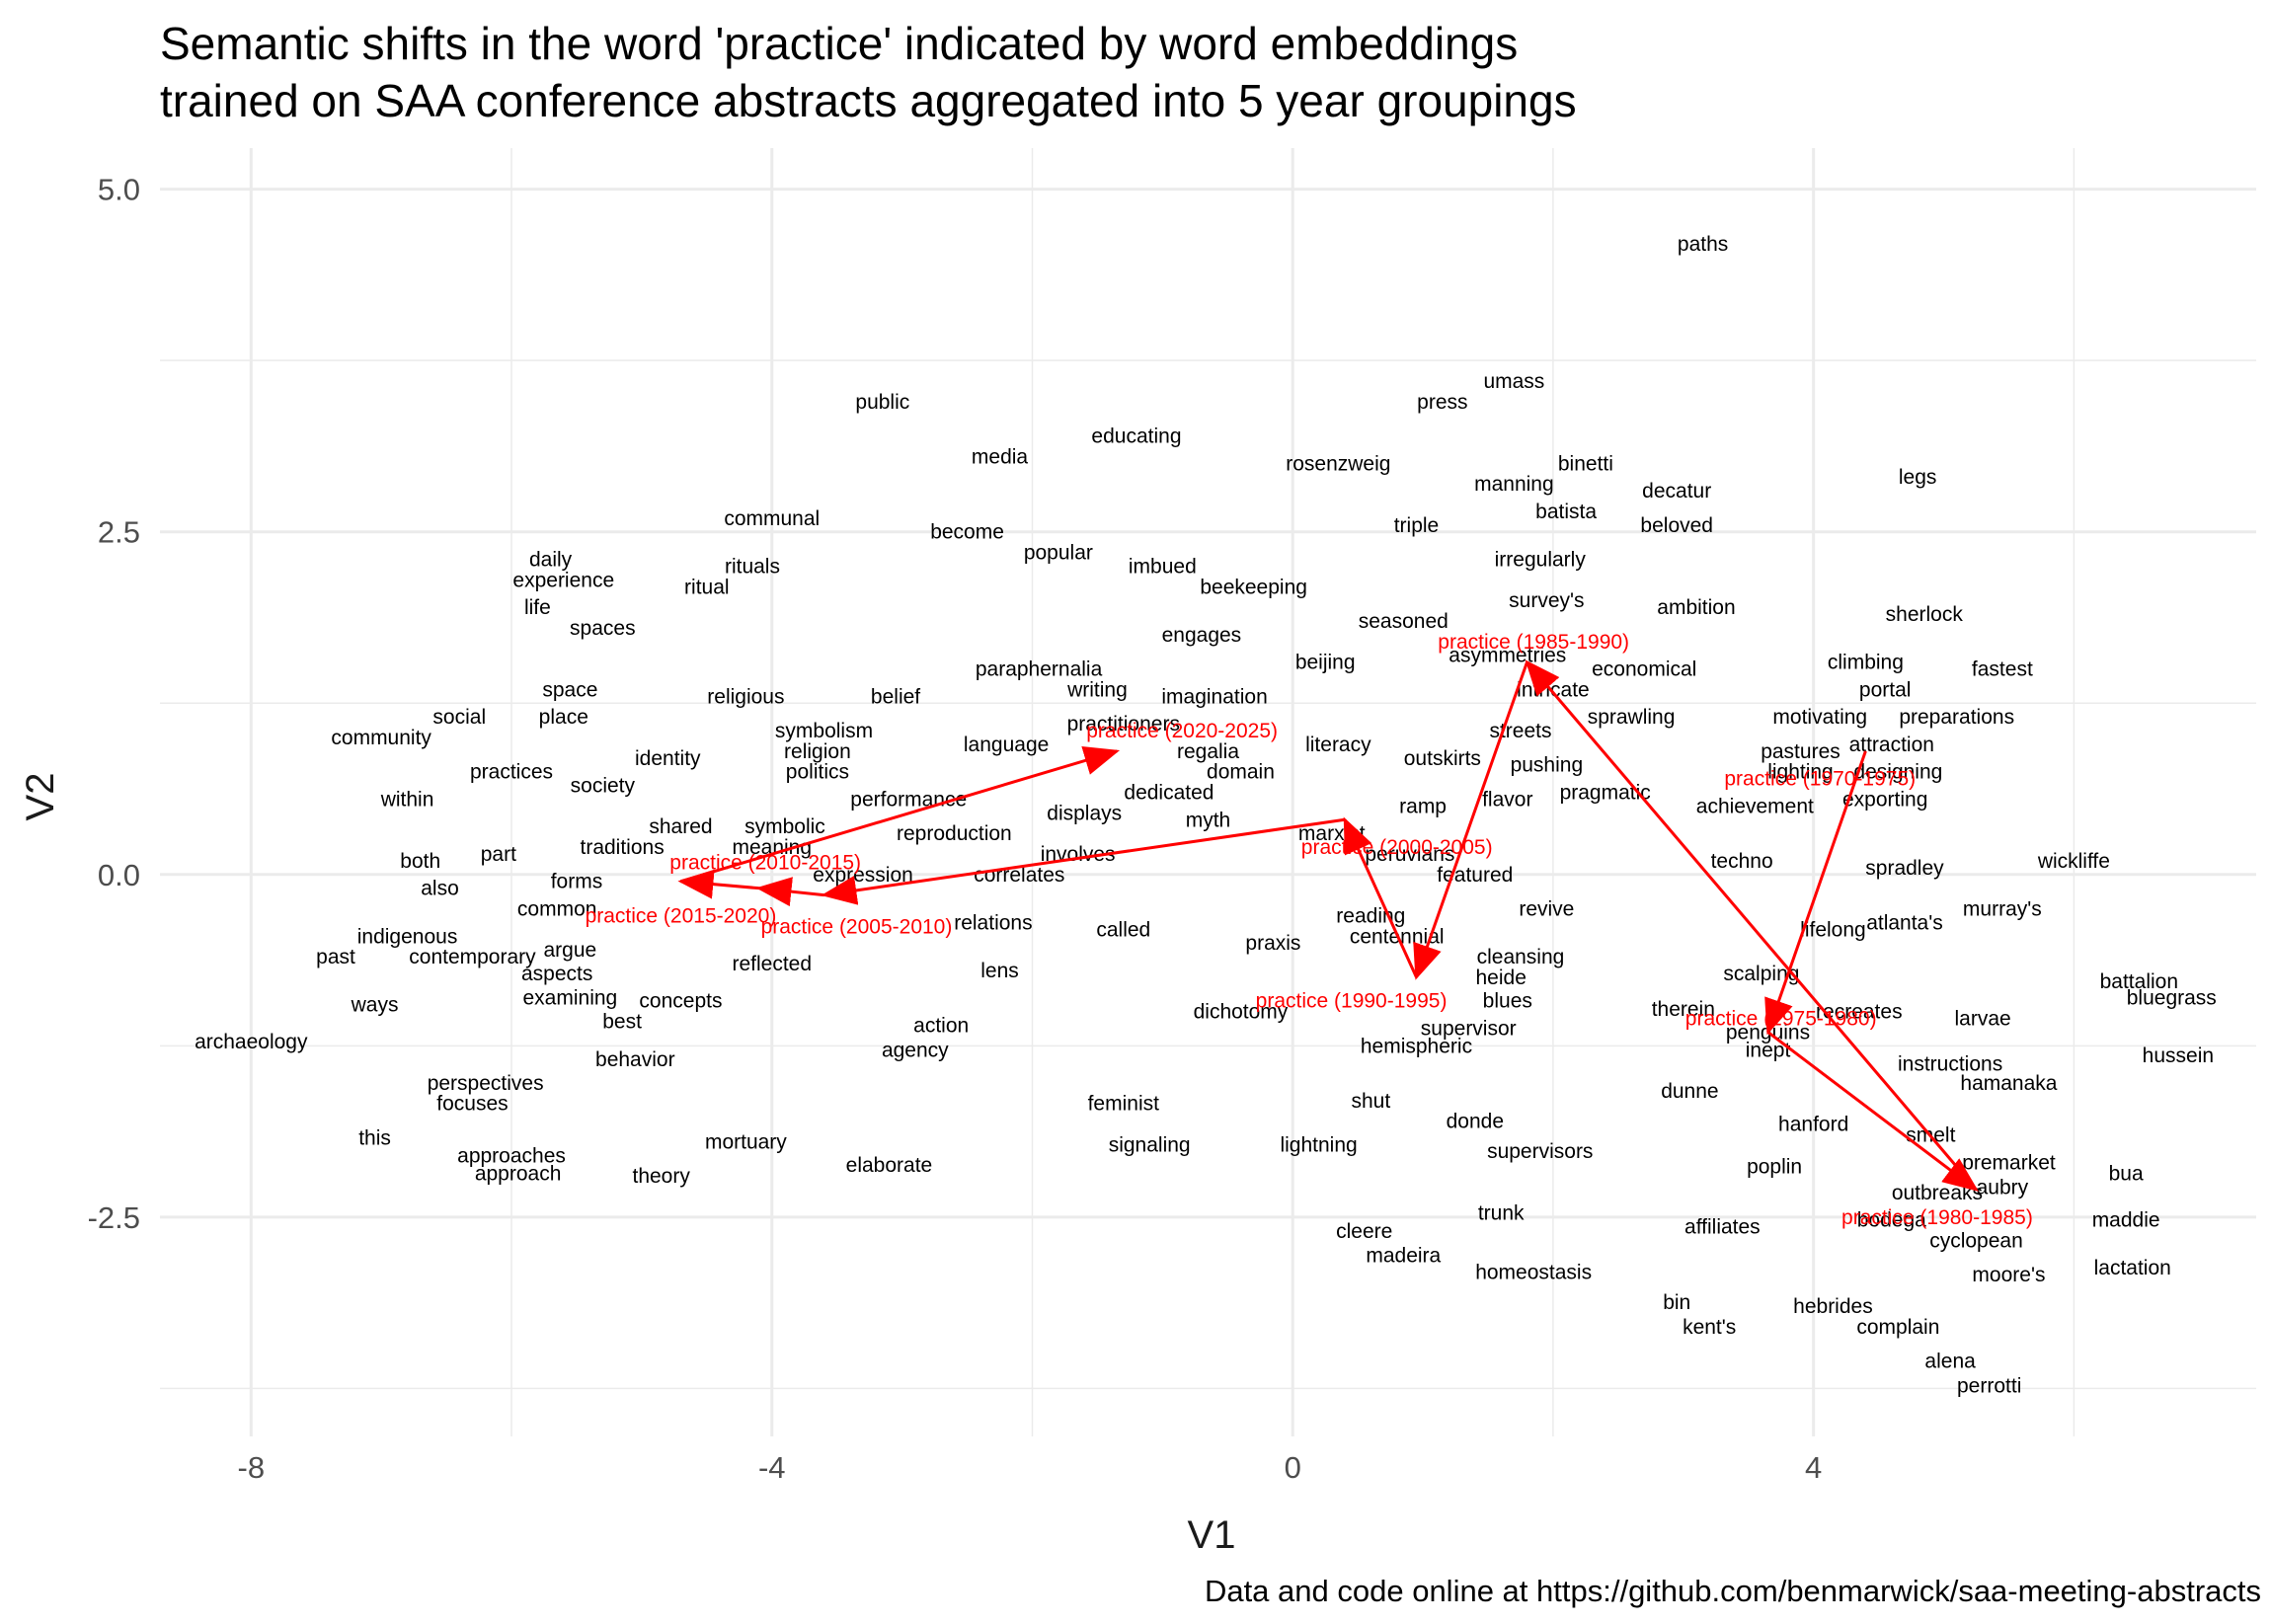 Image resolution: width=2271 pixels, height=1624 pixels. Describe the element at coordinates (381, 738) in the screenshot. I see `word-label: community` at that location.